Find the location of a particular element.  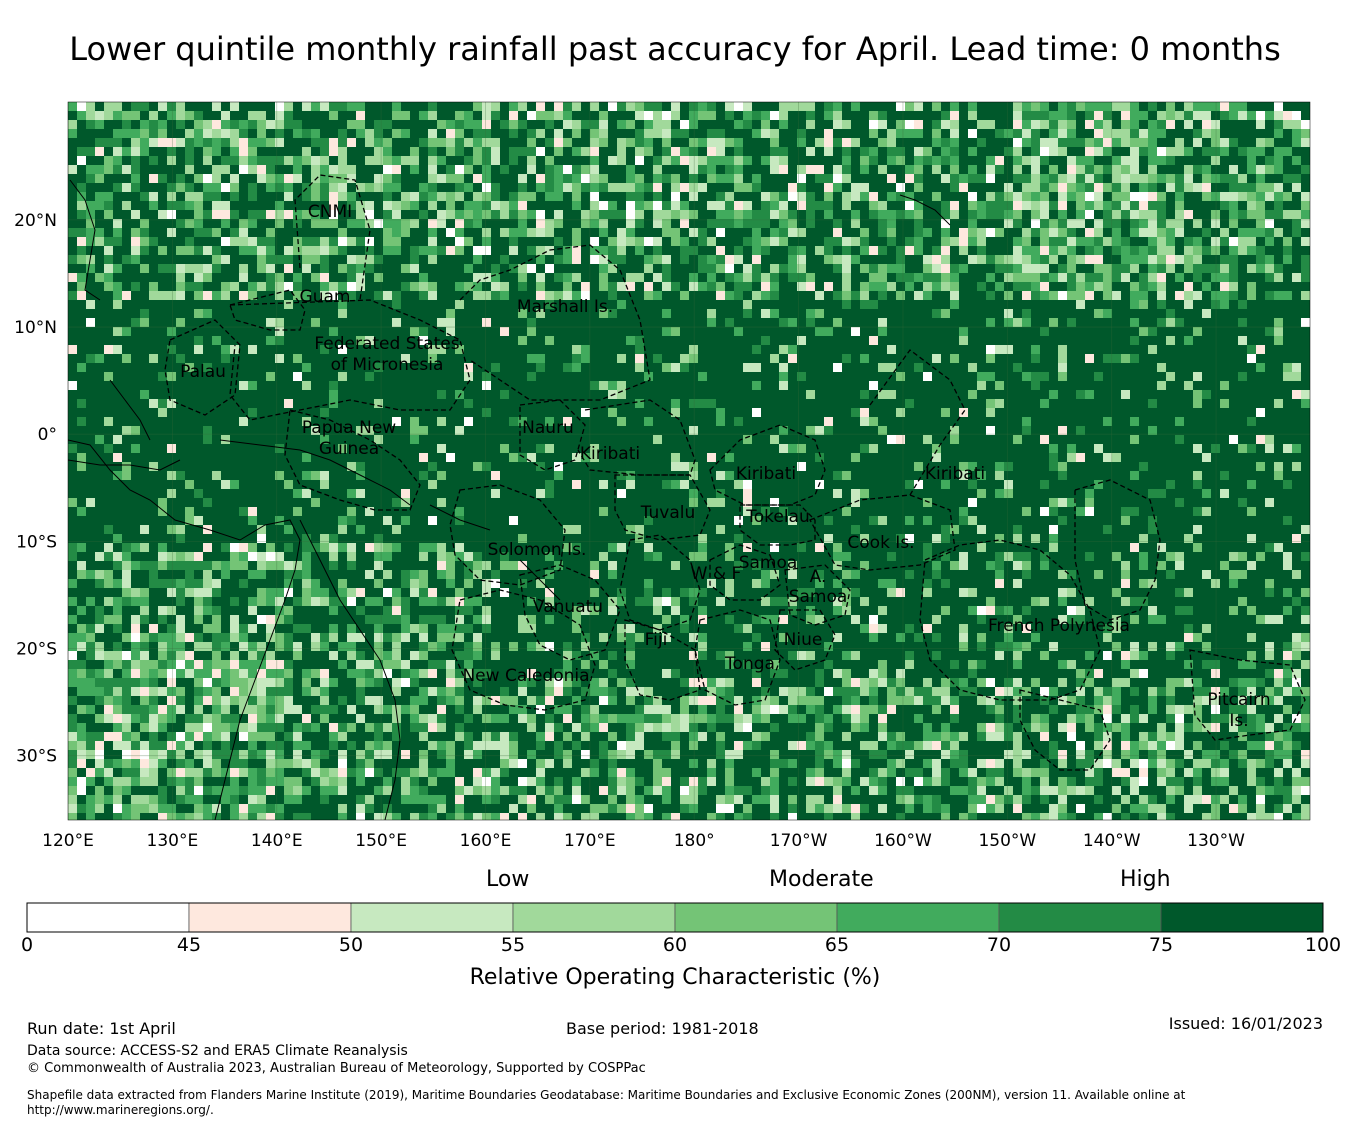

colorbar-tick-label: 0 is located at coordinates (27, 945).